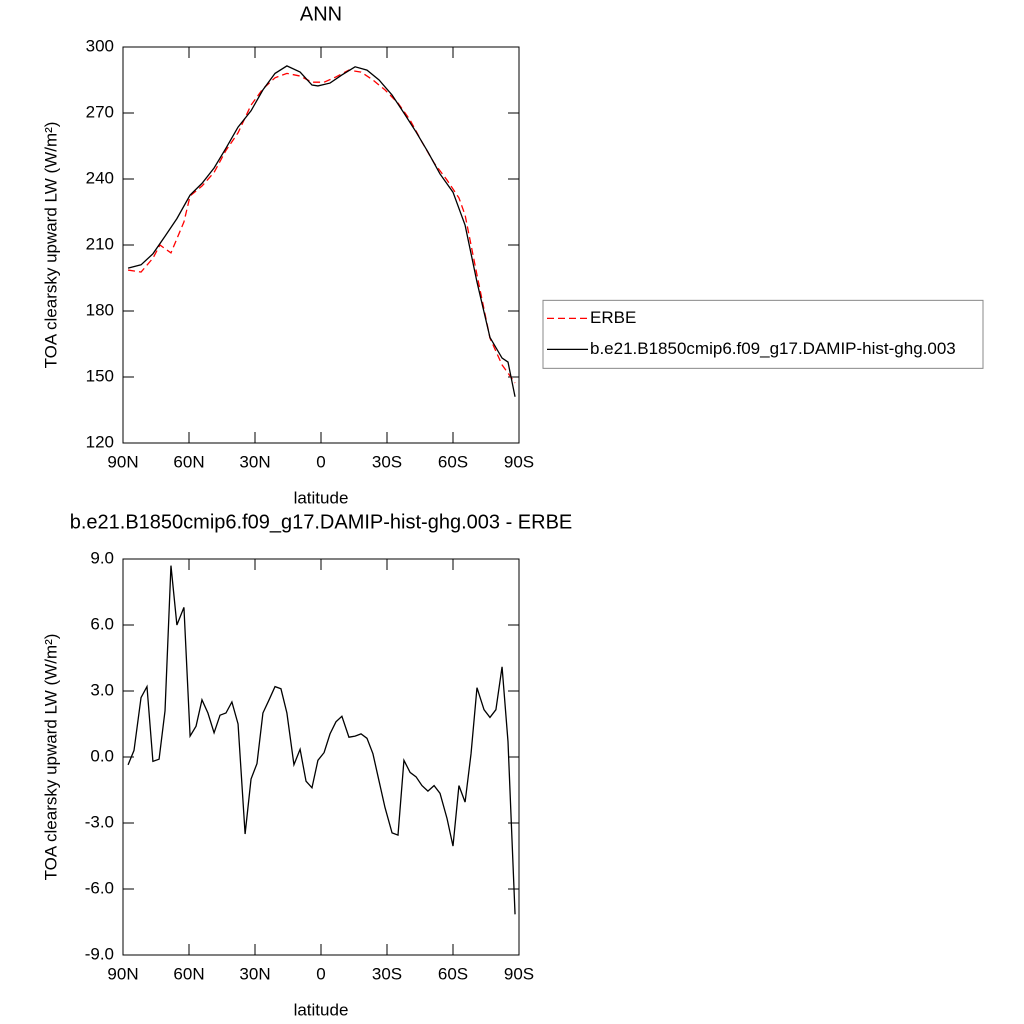  What do you see at coordinates (763, 334) in the screenshot?
I see `legend-box` at bounding box center [763, 334].